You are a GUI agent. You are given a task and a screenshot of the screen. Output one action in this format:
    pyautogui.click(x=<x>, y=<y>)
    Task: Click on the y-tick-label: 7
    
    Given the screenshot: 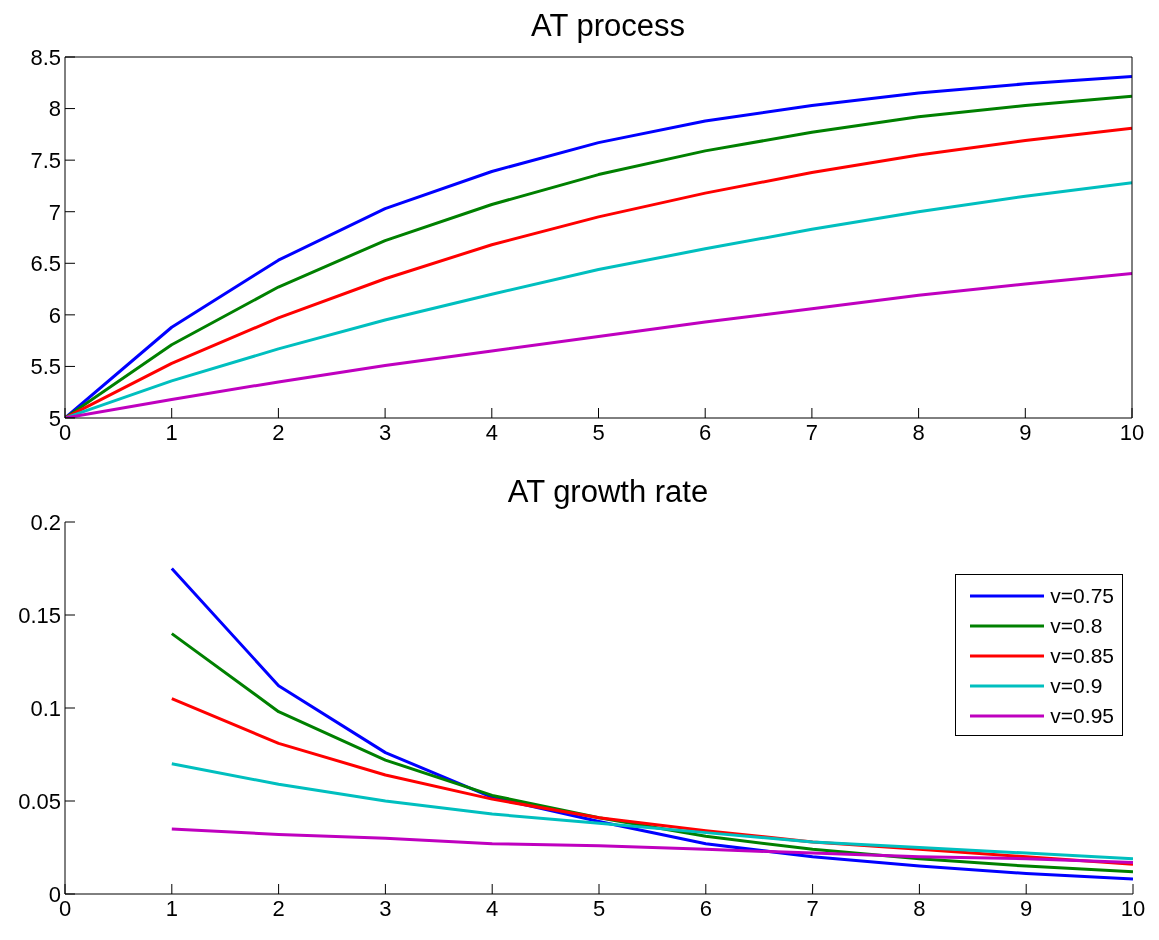 What is the action you would take?
    pyautogui.click(x=54, y=212)
    